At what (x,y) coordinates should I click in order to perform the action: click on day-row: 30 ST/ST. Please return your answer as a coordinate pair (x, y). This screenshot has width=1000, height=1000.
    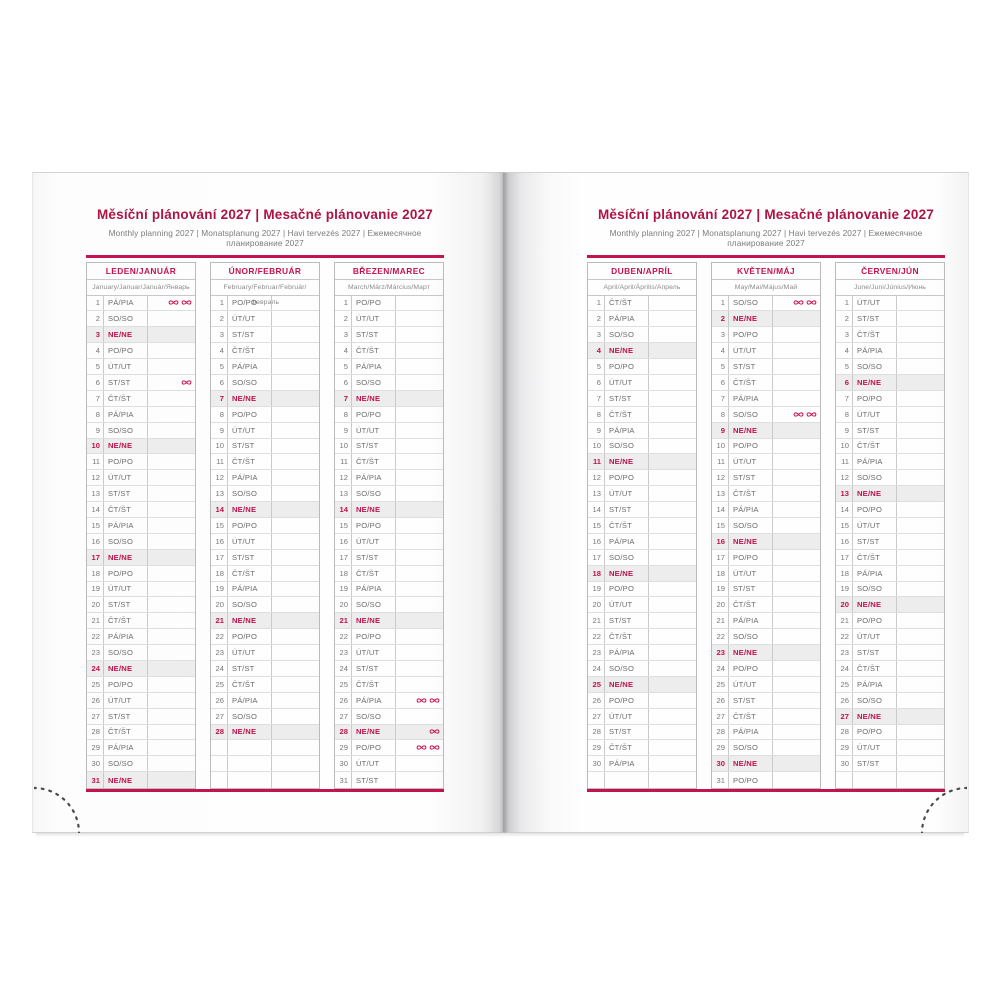
    Looking at the image, I should click on (890, 764).